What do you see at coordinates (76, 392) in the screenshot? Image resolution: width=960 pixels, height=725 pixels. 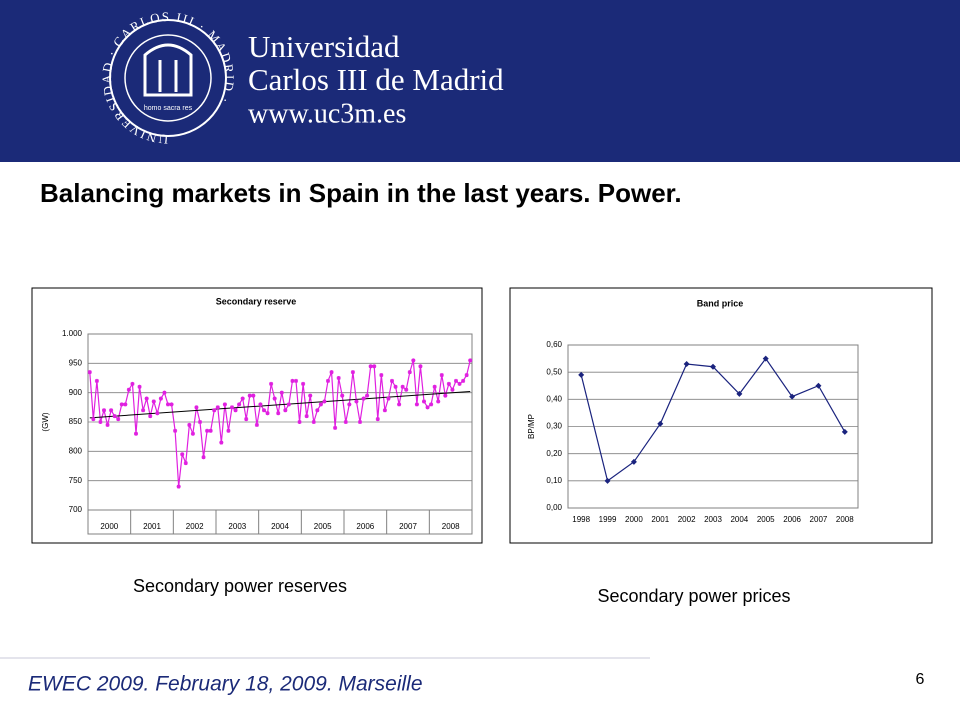 I see `y-tick-label: 900` at bounding box center [76, 392].